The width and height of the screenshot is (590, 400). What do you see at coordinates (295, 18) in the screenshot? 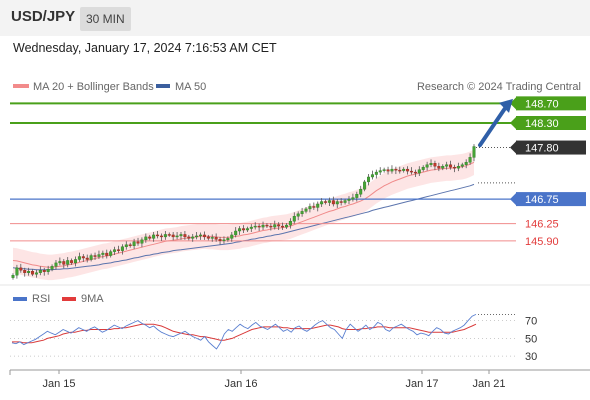
I see `chart-header: USD/JPY 30 MIN` at bounding box center [295, 18].